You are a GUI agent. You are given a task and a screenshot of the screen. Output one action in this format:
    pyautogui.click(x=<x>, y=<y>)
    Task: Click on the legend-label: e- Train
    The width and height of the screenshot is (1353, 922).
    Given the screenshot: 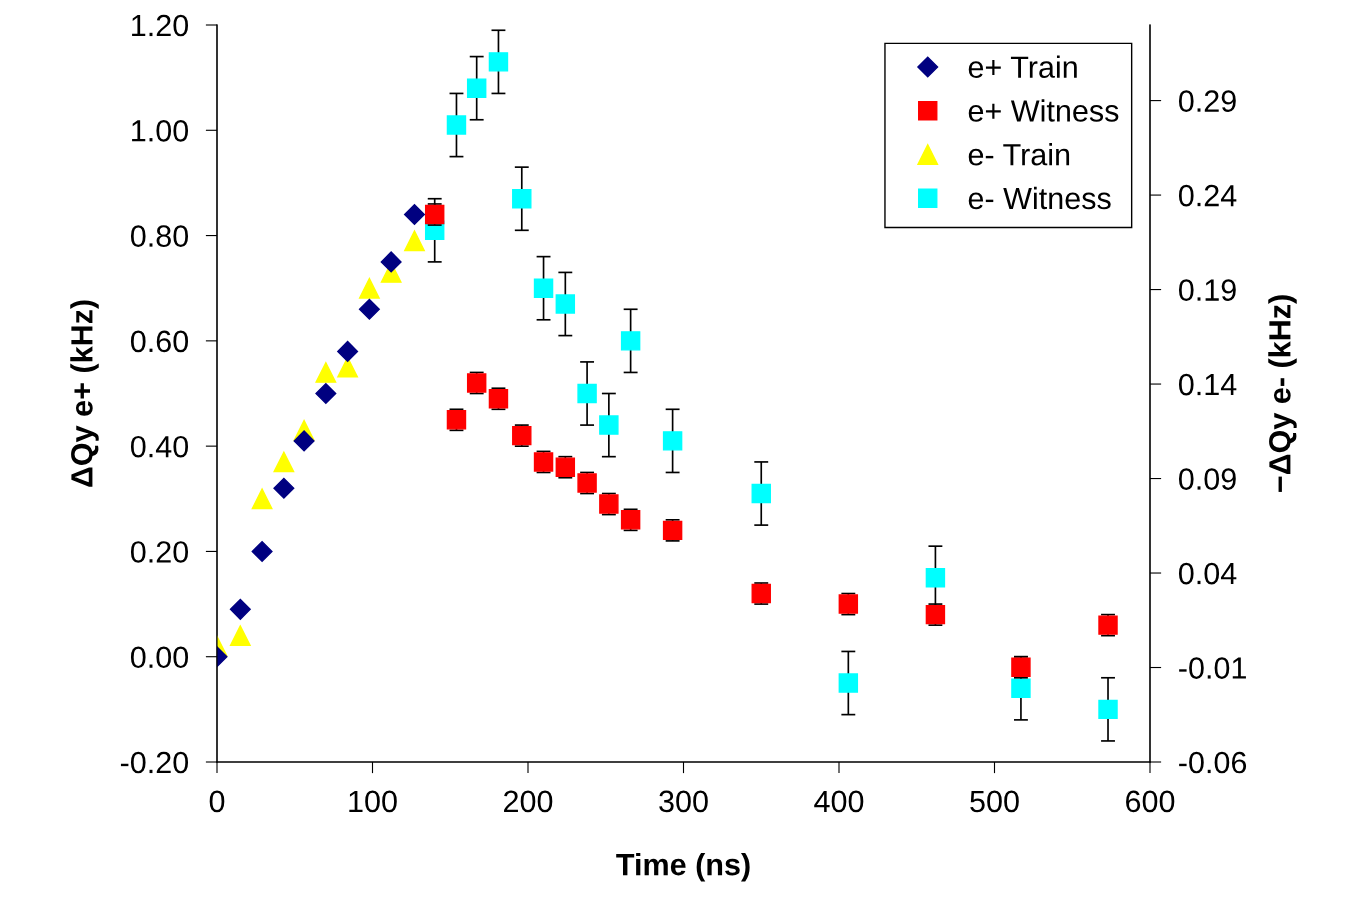 What is the action you would take?
    pyautogui.click(x=1019, y=154)
    